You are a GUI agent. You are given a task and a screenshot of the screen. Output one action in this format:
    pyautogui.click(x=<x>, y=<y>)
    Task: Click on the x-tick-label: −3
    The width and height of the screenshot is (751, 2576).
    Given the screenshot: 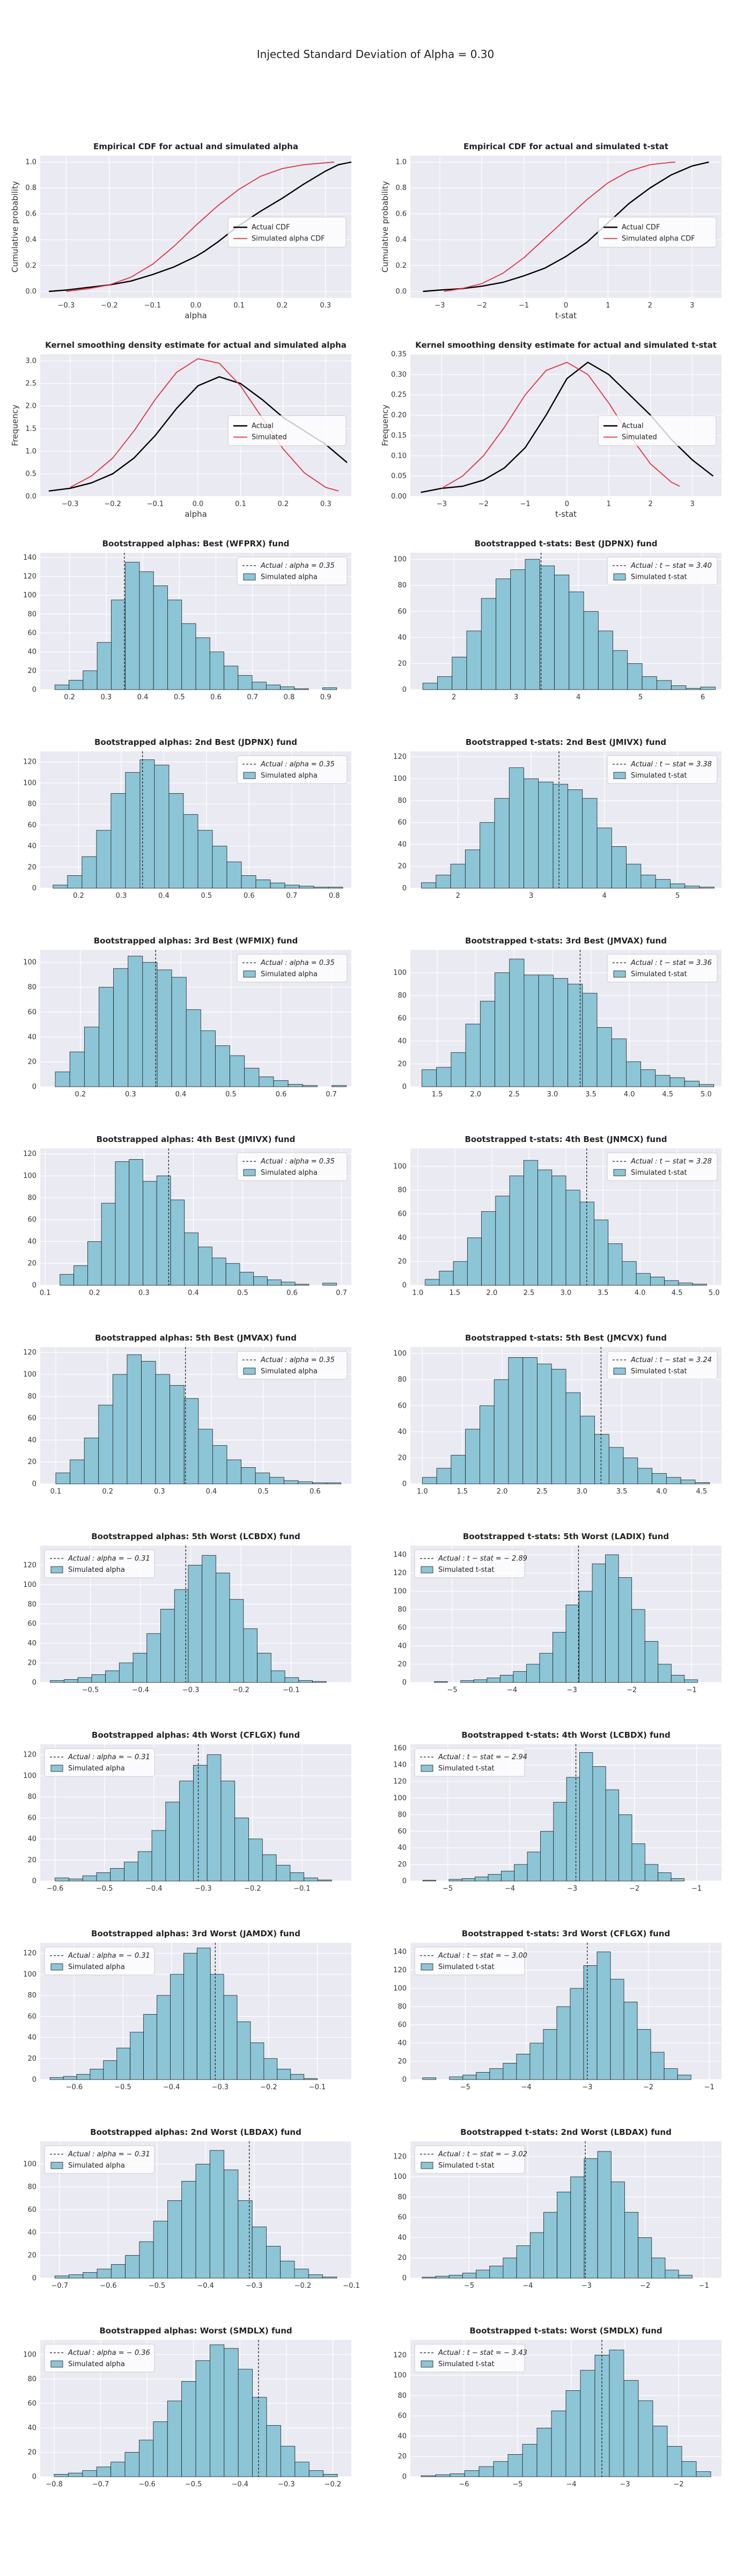 What is the action you would take?
    pyautogui.click(x=587, y=2087)
    